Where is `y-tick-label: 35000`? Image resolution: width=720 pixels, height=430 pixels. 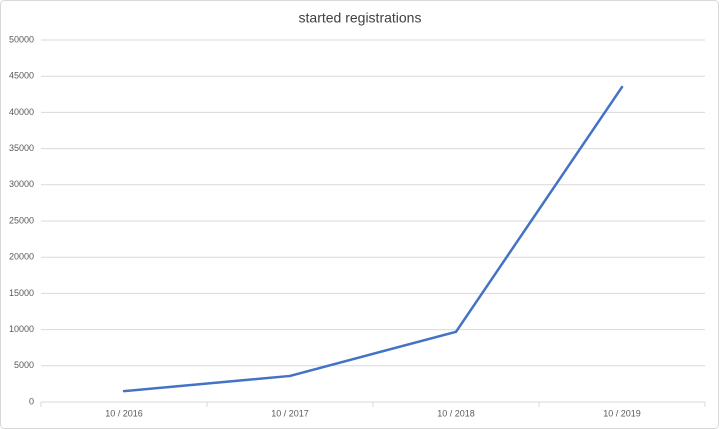
y-tick-label: 35000 is located at coordinates (21, 148).